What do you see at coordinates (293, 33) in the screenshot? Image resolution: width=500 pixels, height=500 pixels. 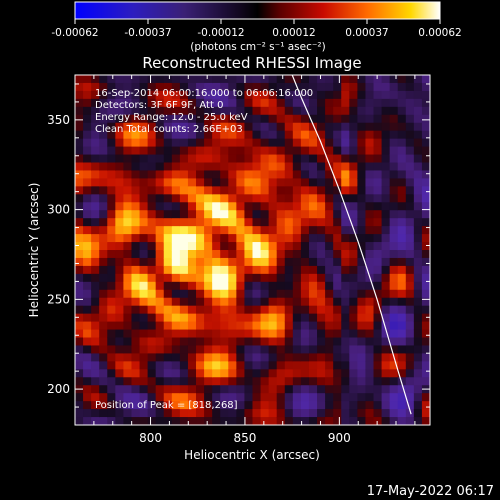 I see `colorbar-tick-label: 0.00012` at bounding box center [293, 33].